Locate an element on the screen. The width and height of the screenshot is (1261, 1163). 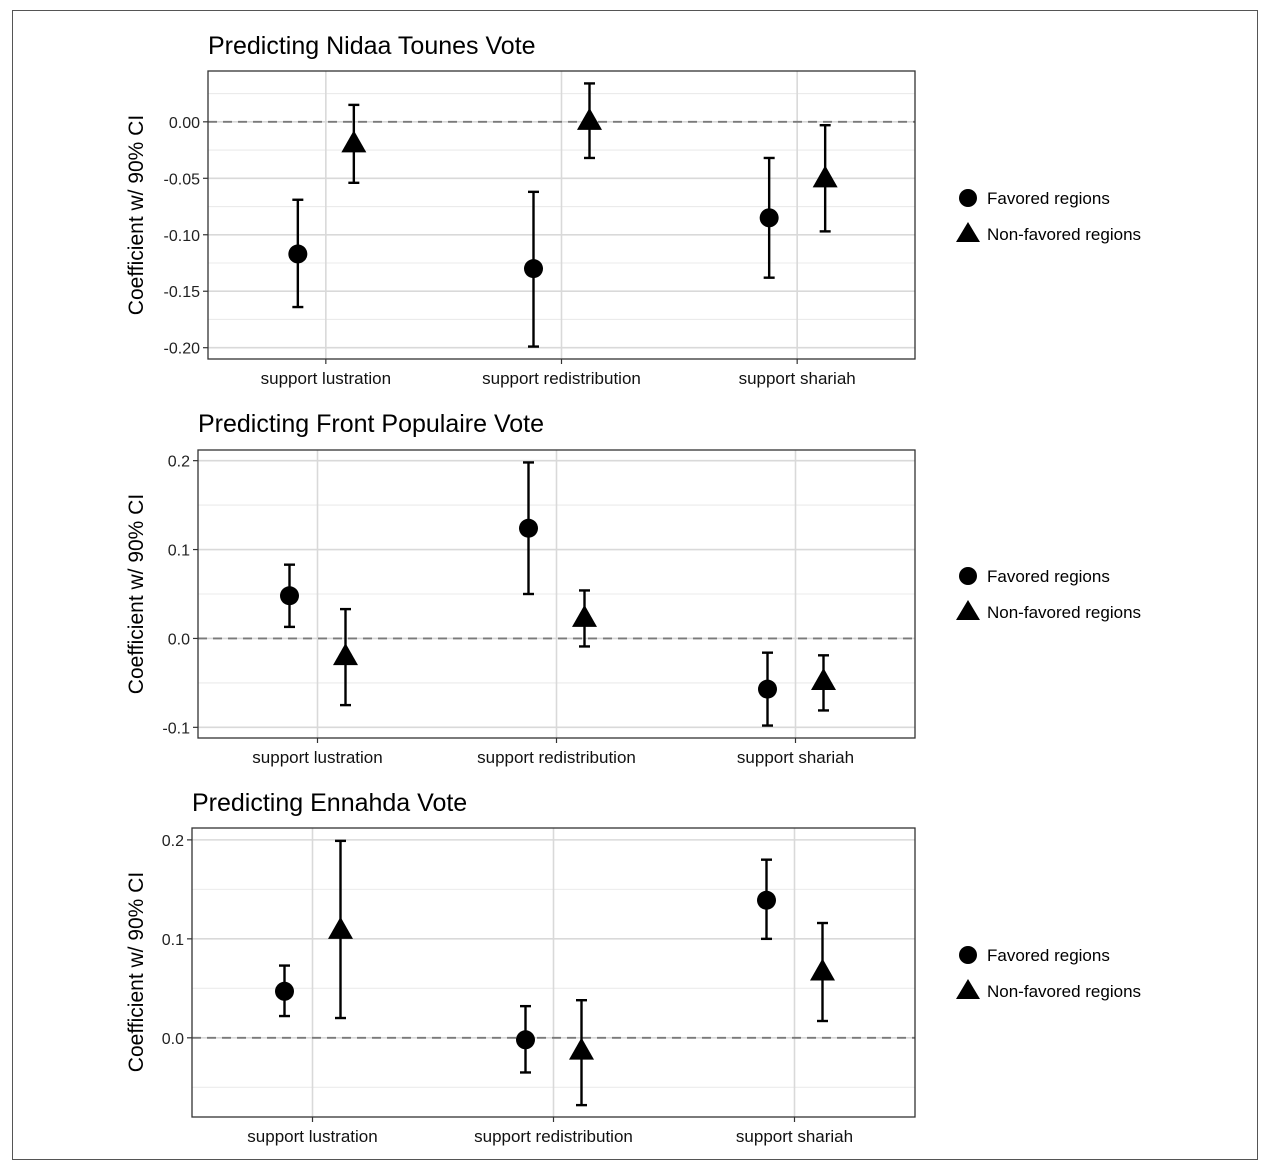
y-tick-label: -0.05 is located at coordinates (182, 179).